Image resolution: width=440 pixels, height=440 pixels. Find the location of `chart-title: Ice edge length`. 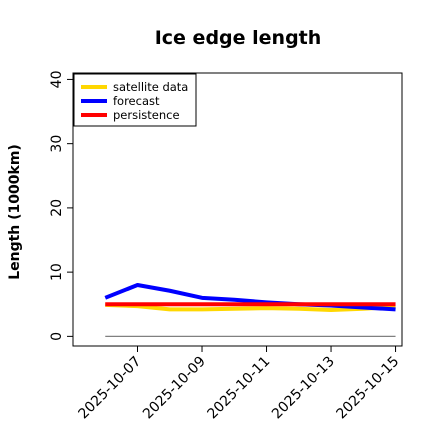

chart-title: Ice edge length is located at coordinates (238, 38).